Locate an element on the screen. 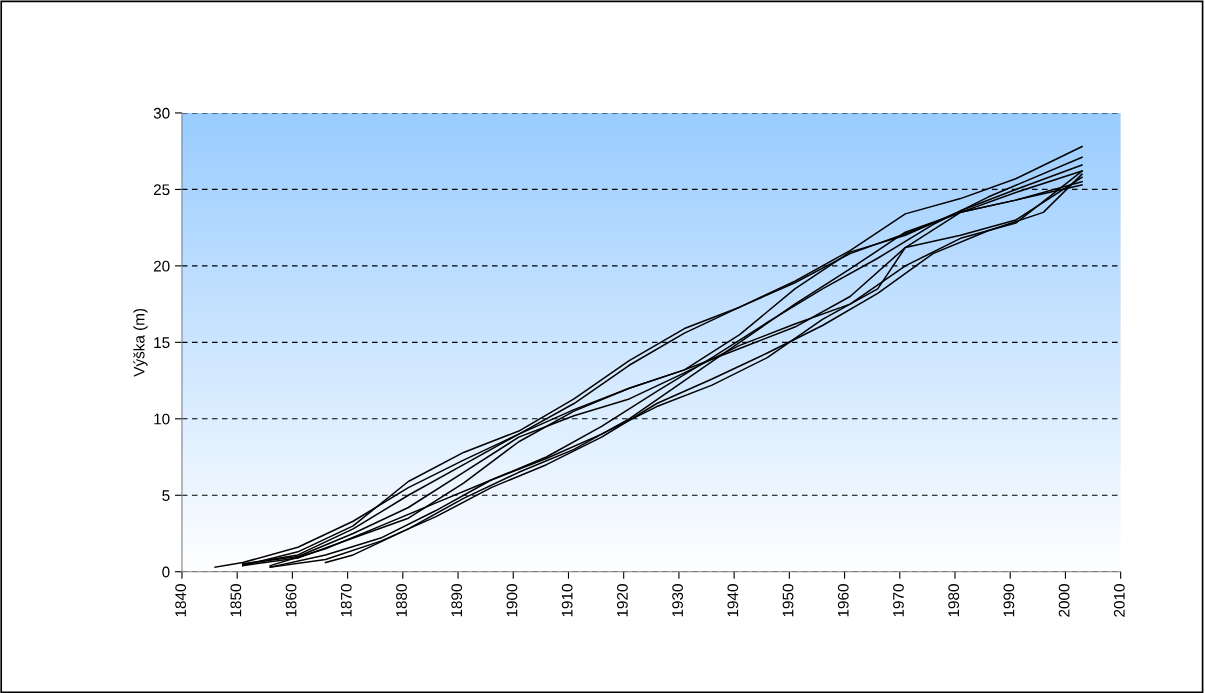 Image resolution: width=1205 pixels, height=693 pixels. y-tick-label: 15 is located at coordinates (162, 343).